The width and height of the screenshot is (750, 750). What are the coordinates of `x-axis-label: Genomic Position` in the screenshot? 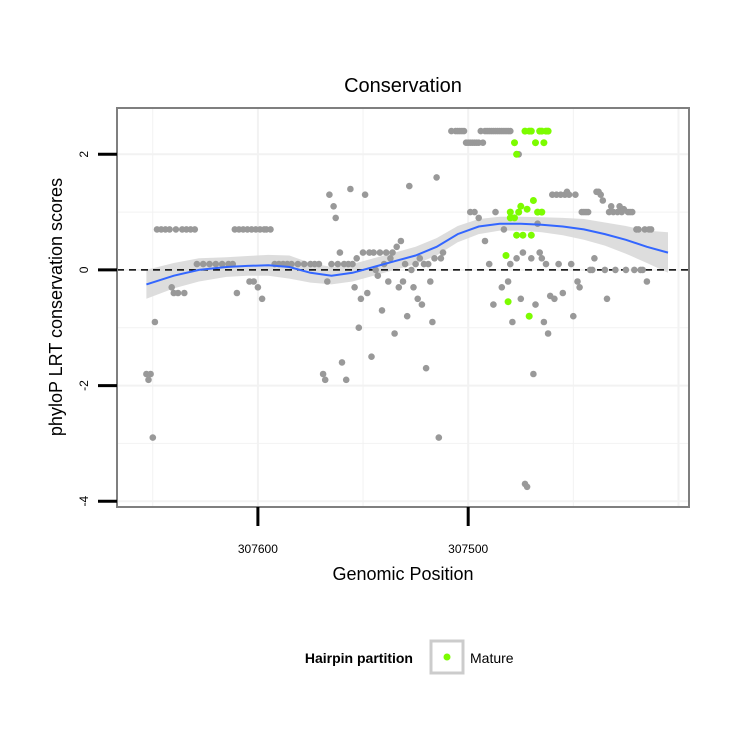 It's located at (402, 574).